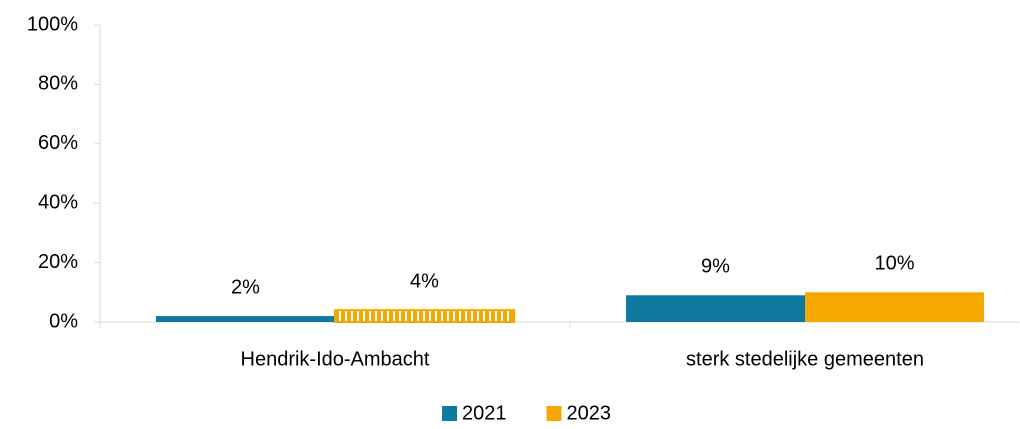  Describe the element at coordinates (245, 287) in the screenshot. I see `value-label: 2%` at that location.